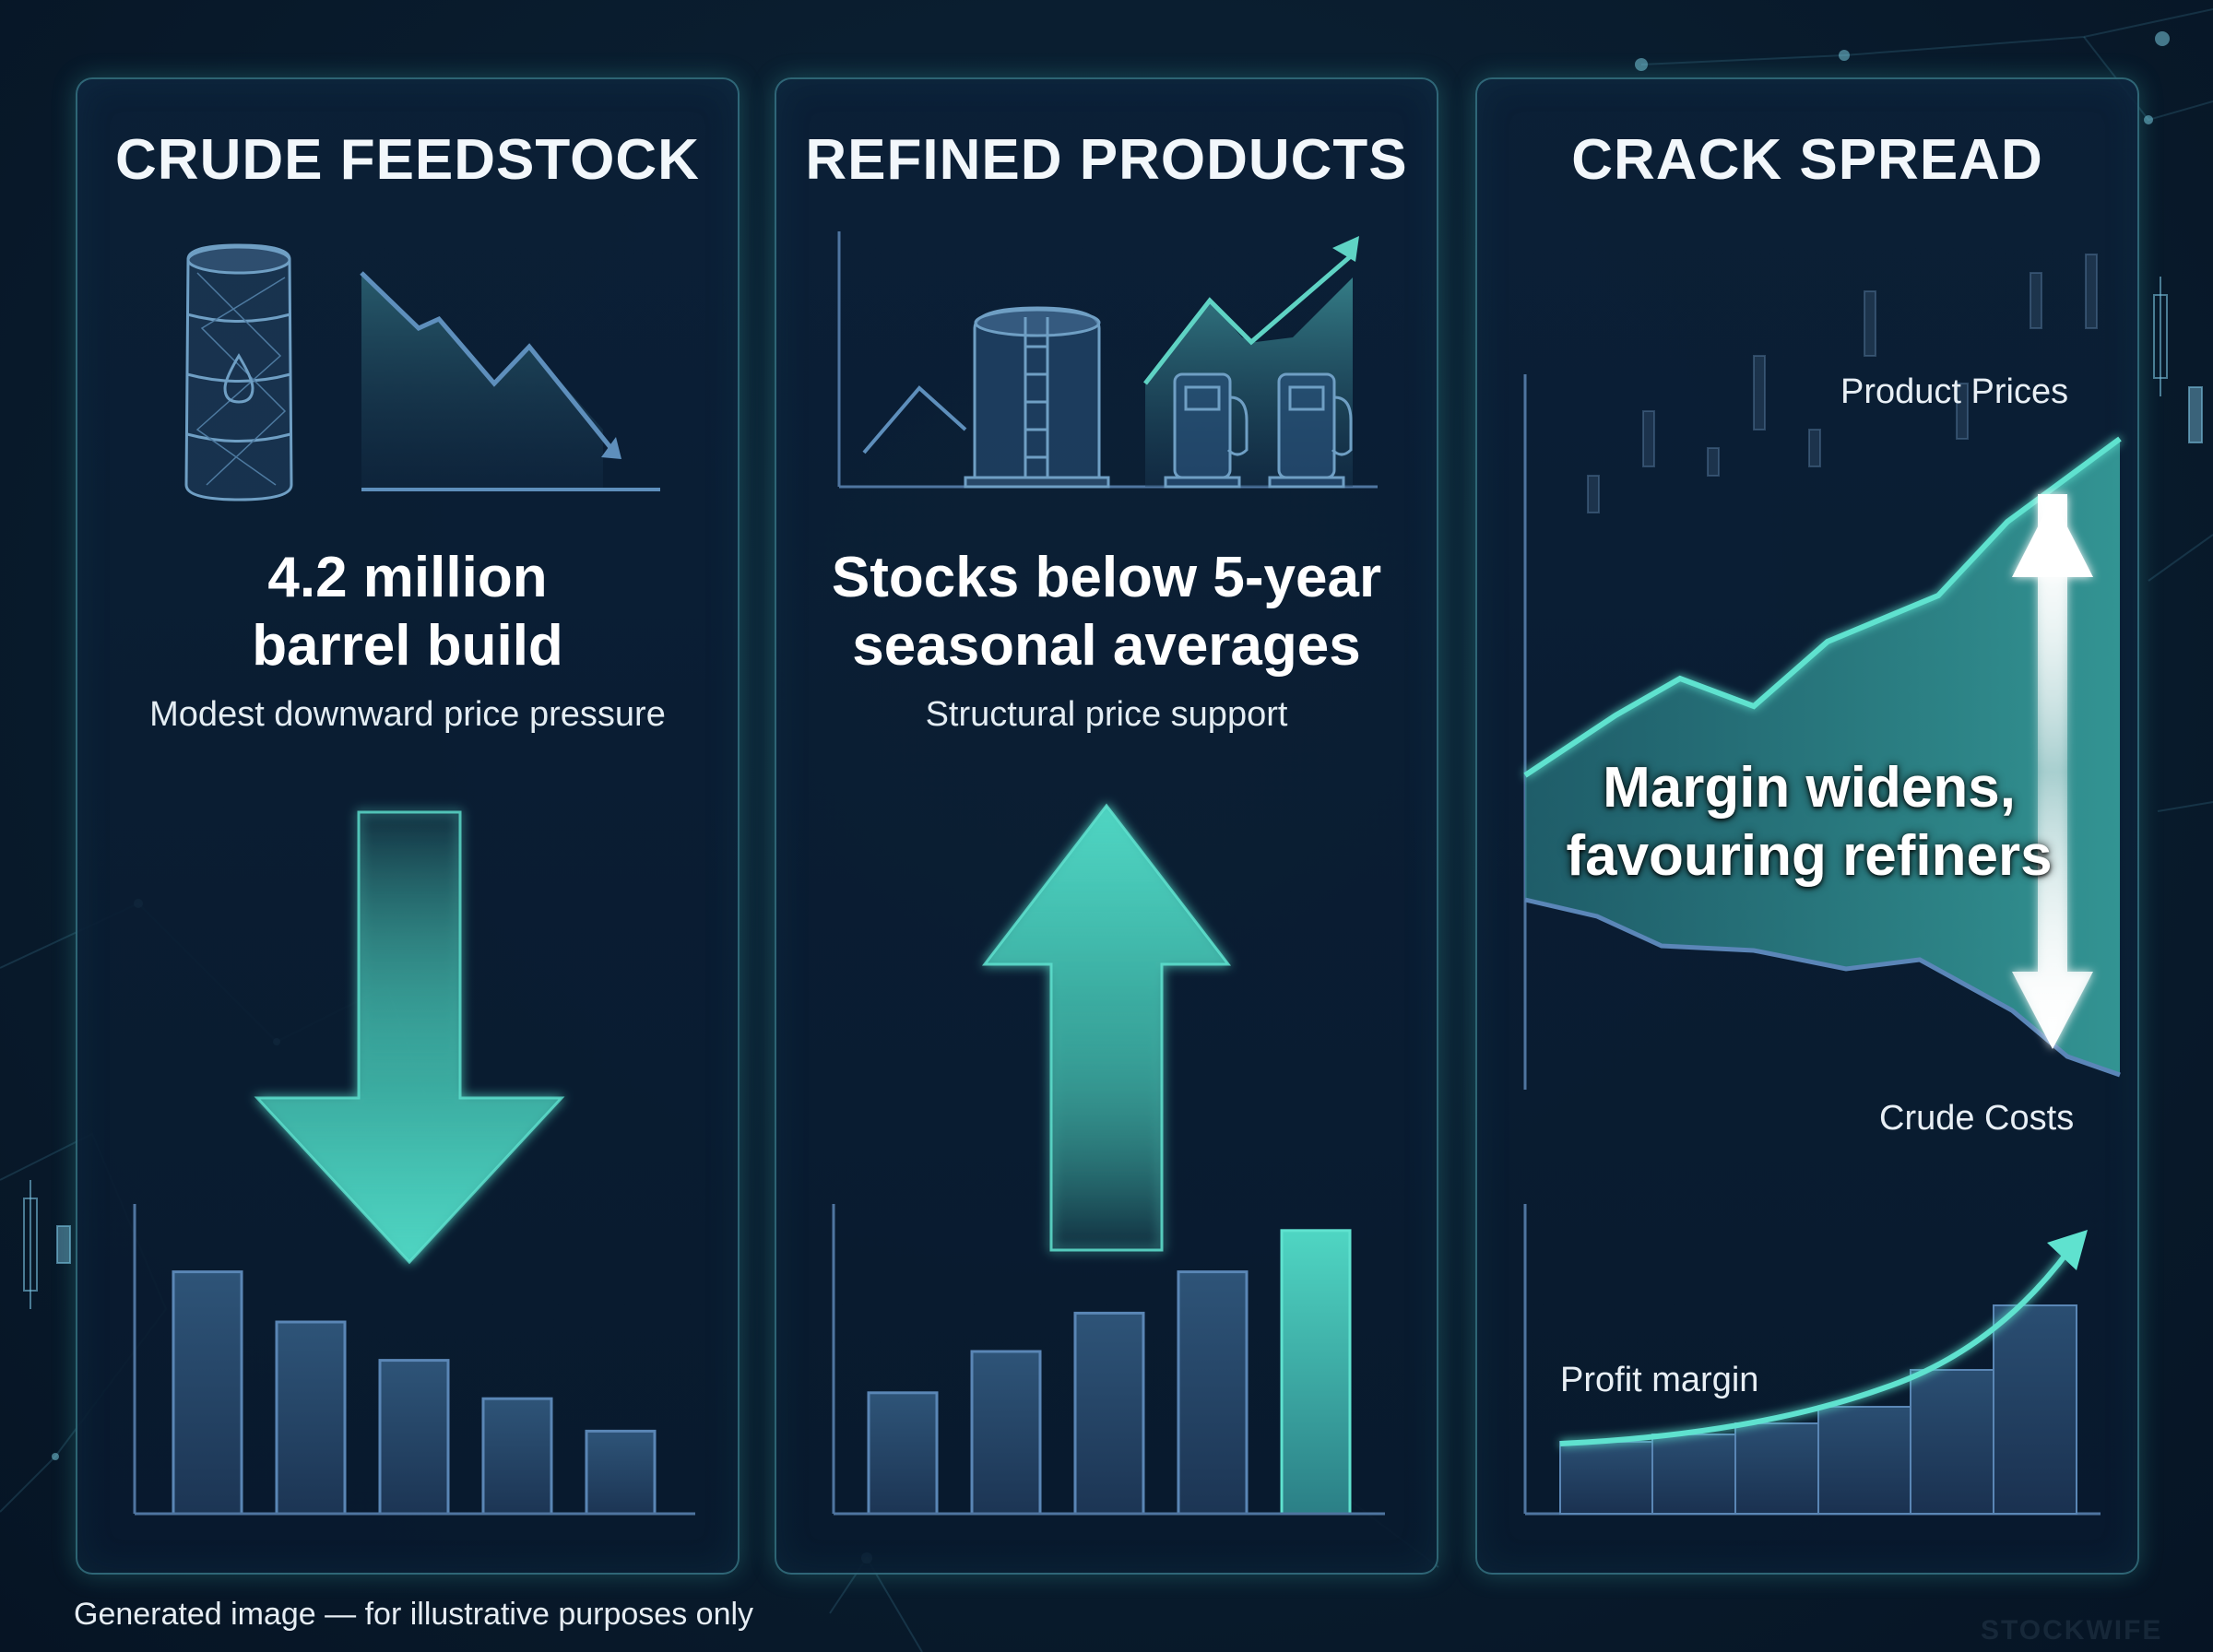 The width and height of the screenshot is (2213, 1652). What do you see at coordinates (407, 612) in the screenshot?
I see `headline: 4.2 million barrel build` at bounding box center [407, 612].